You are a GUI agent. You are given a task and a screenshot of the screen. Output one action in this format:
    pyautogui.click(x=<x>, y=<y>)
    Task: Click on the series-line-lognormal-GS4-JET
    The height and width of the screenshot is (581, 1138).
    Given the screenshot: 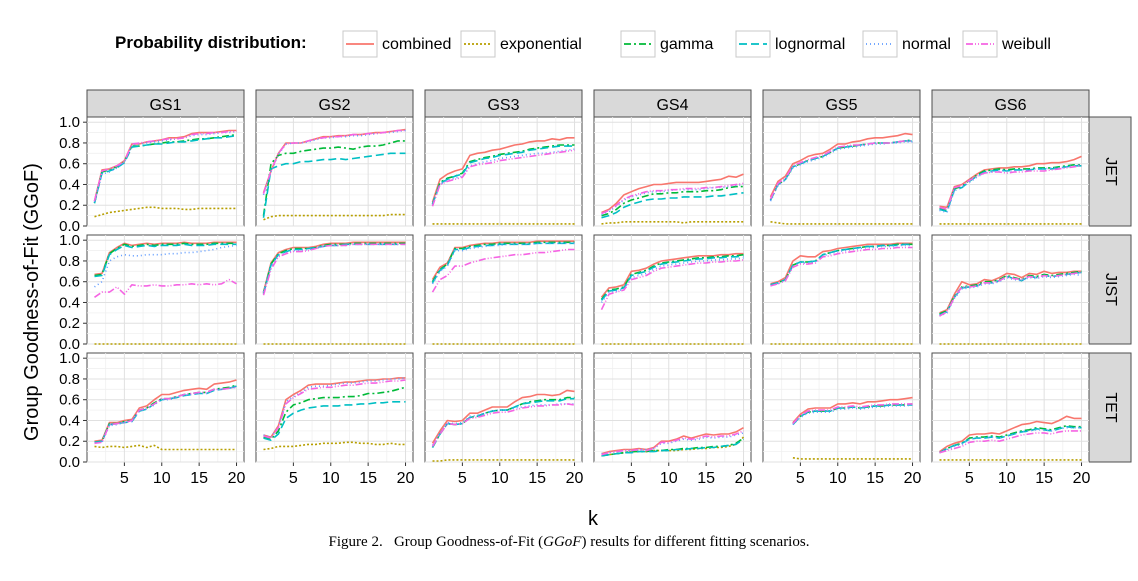 What is the action you would take?
    pyautogui.click(x=672, y=205)
    